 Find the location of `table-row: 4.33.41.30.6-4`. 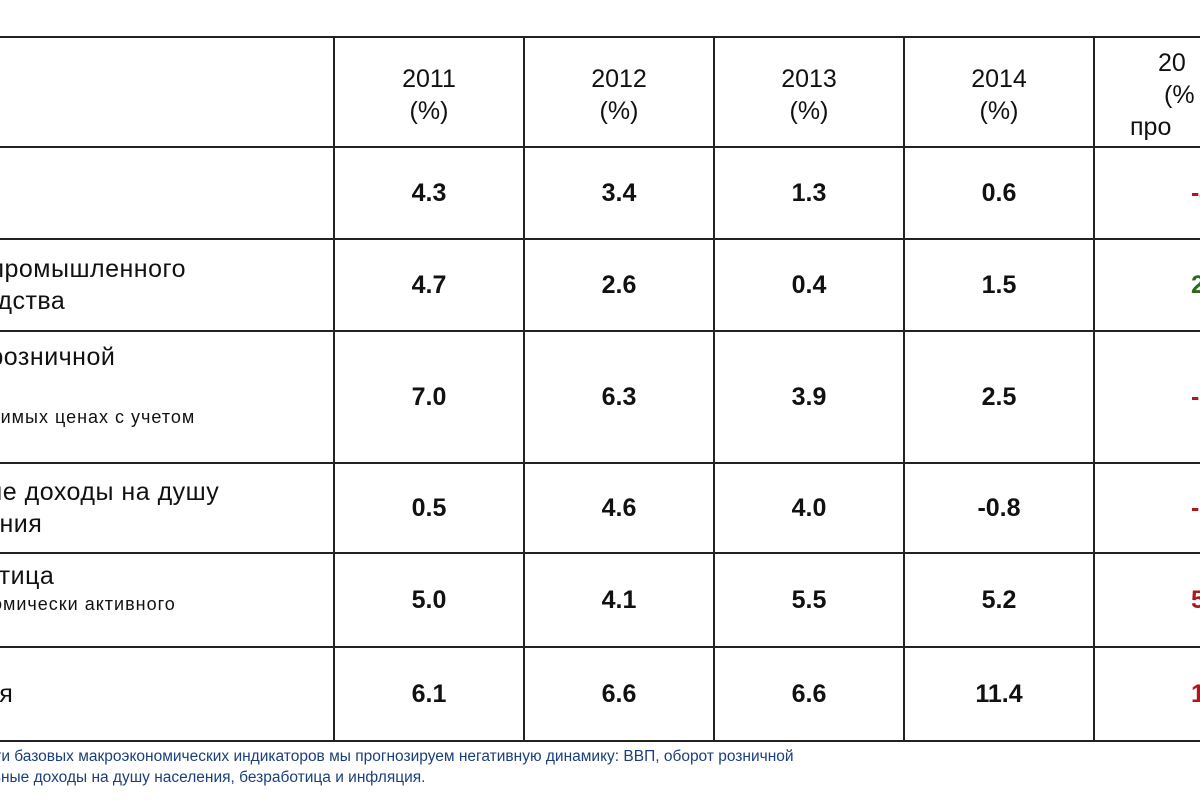

table-row: 4.33.41.30.6-4 is located at coordinates (600, 193).